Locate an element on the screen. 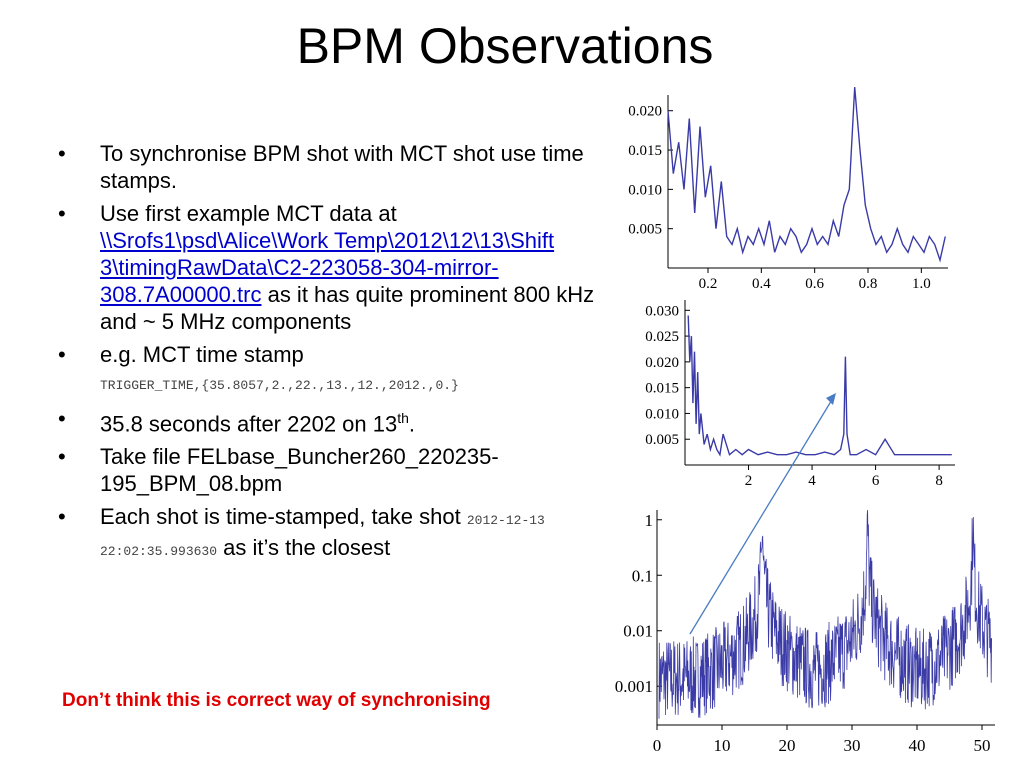  x-tick-label: 2 is located at coordinates (749, 481).